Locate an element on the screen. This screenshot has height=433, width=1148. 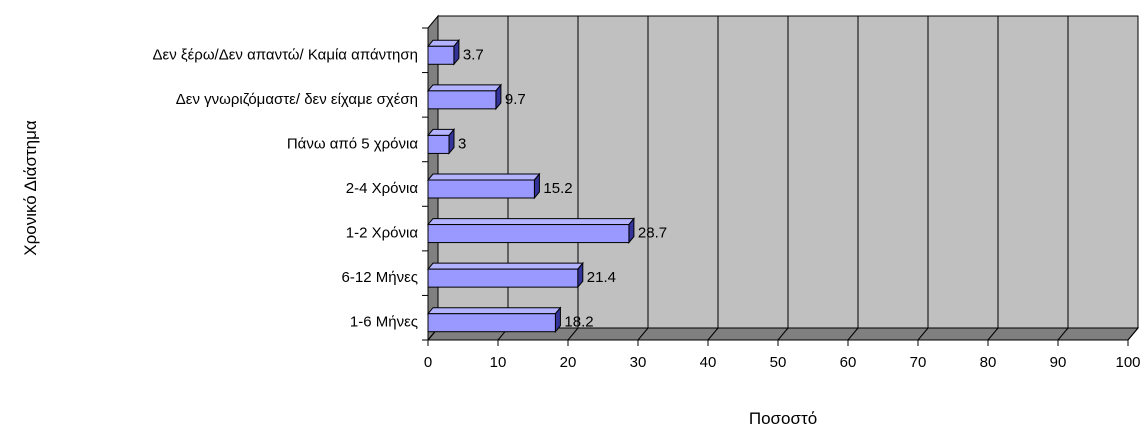
data-label: 3 is located at coordinates (462, 143).